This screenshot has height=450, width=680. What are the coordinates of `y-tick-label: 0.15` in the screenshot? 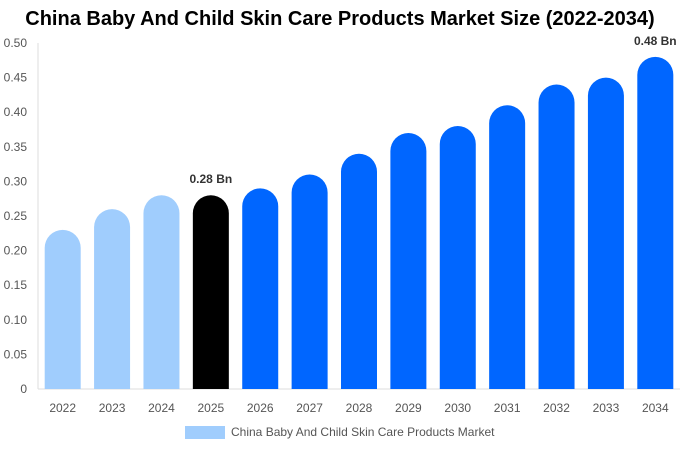 It's located at (16, 285).